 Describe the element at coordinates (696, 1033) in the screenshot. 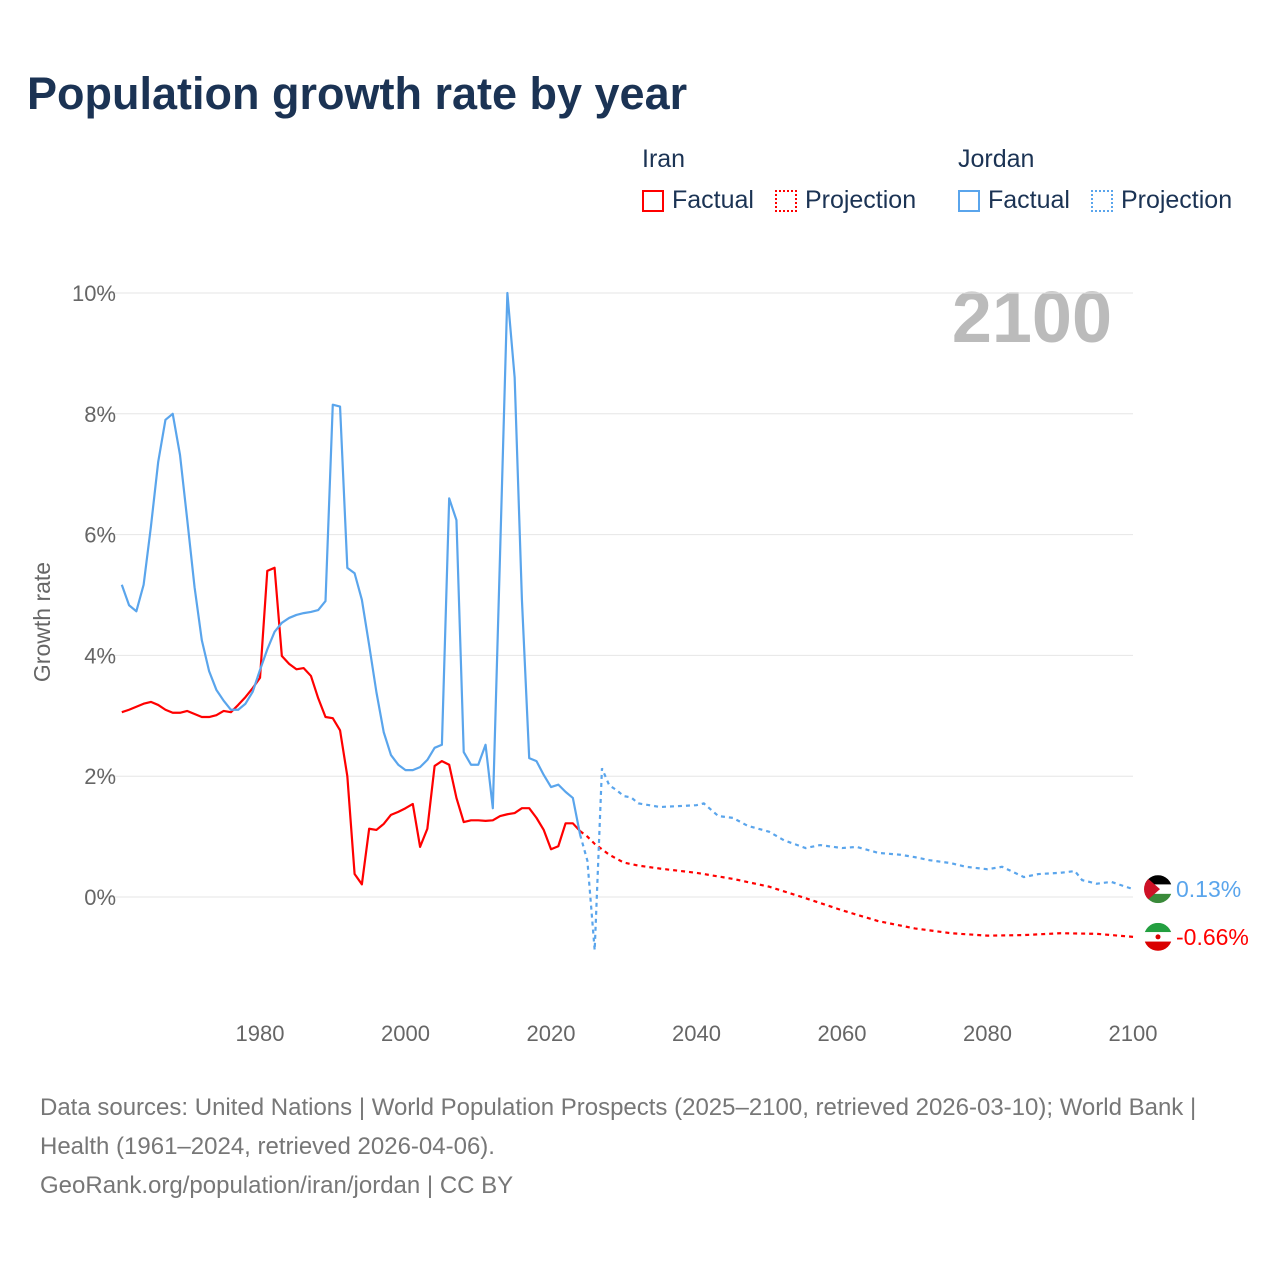

I see `x-tick-label: 2040` at that location.